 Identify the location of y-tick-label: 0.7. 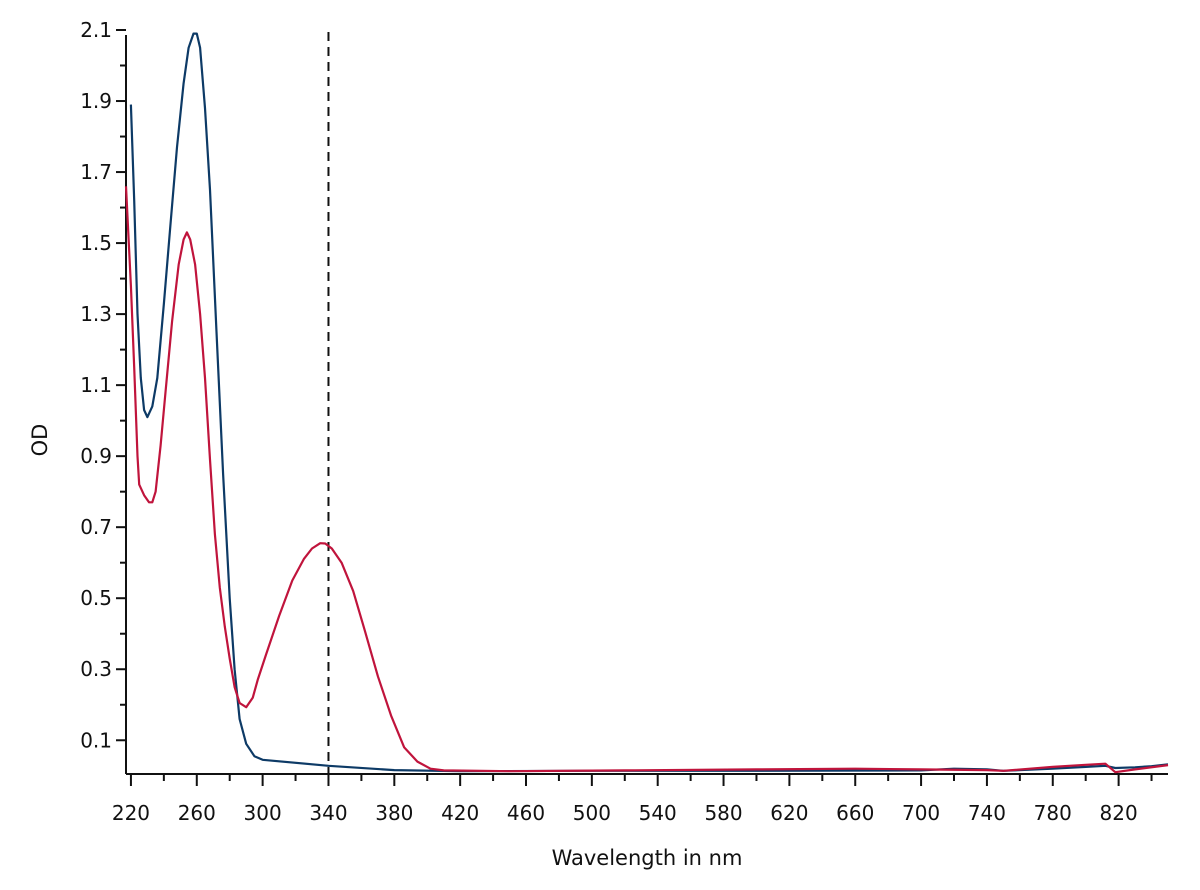
(96, 527).